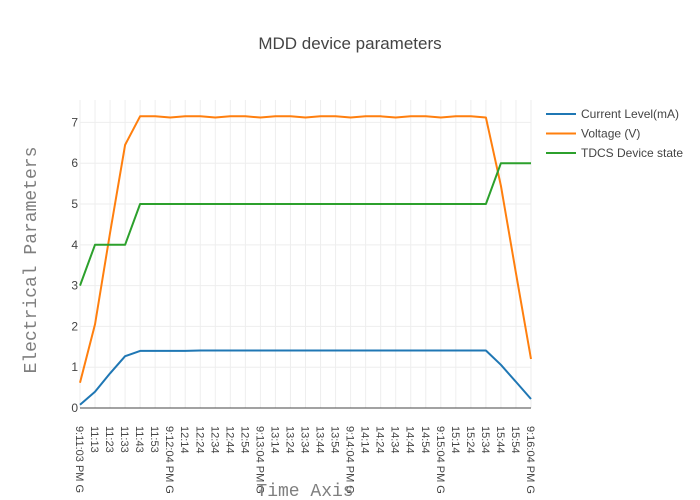 The image size is (700, 500). What do you see at coordinates (32, 260) in the screenshot?
I see `y-axis-title: Electrical Parameters` at bounding box center [32, 260].